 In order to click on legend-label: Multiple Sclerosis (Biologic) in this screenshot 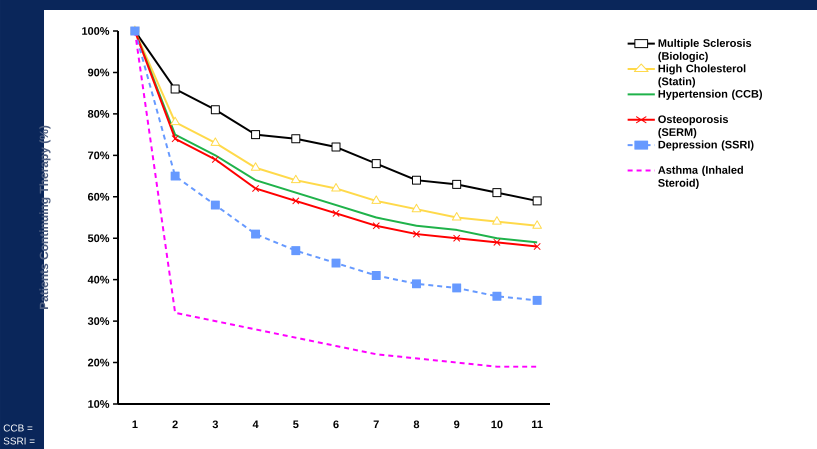, I will do `click(705, 50)`.